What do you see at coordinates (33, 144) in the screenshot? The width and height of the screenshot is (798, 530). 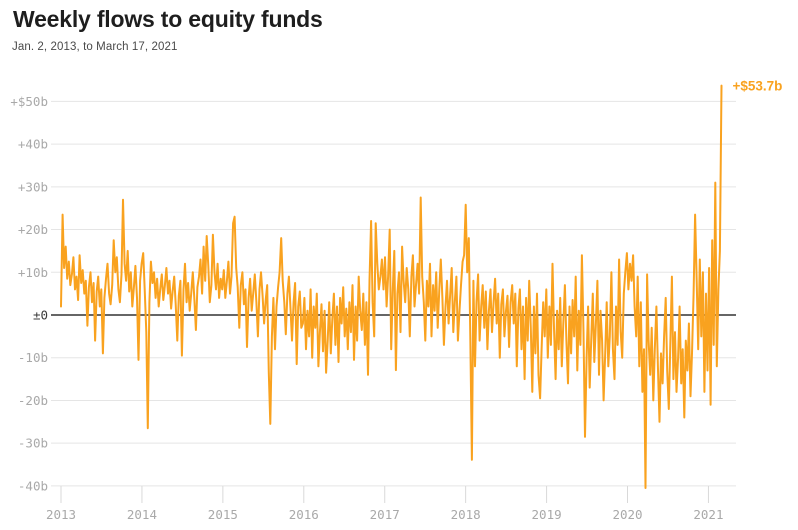 I see `y-tick-label: +40b` at bounding box center [33, 144].